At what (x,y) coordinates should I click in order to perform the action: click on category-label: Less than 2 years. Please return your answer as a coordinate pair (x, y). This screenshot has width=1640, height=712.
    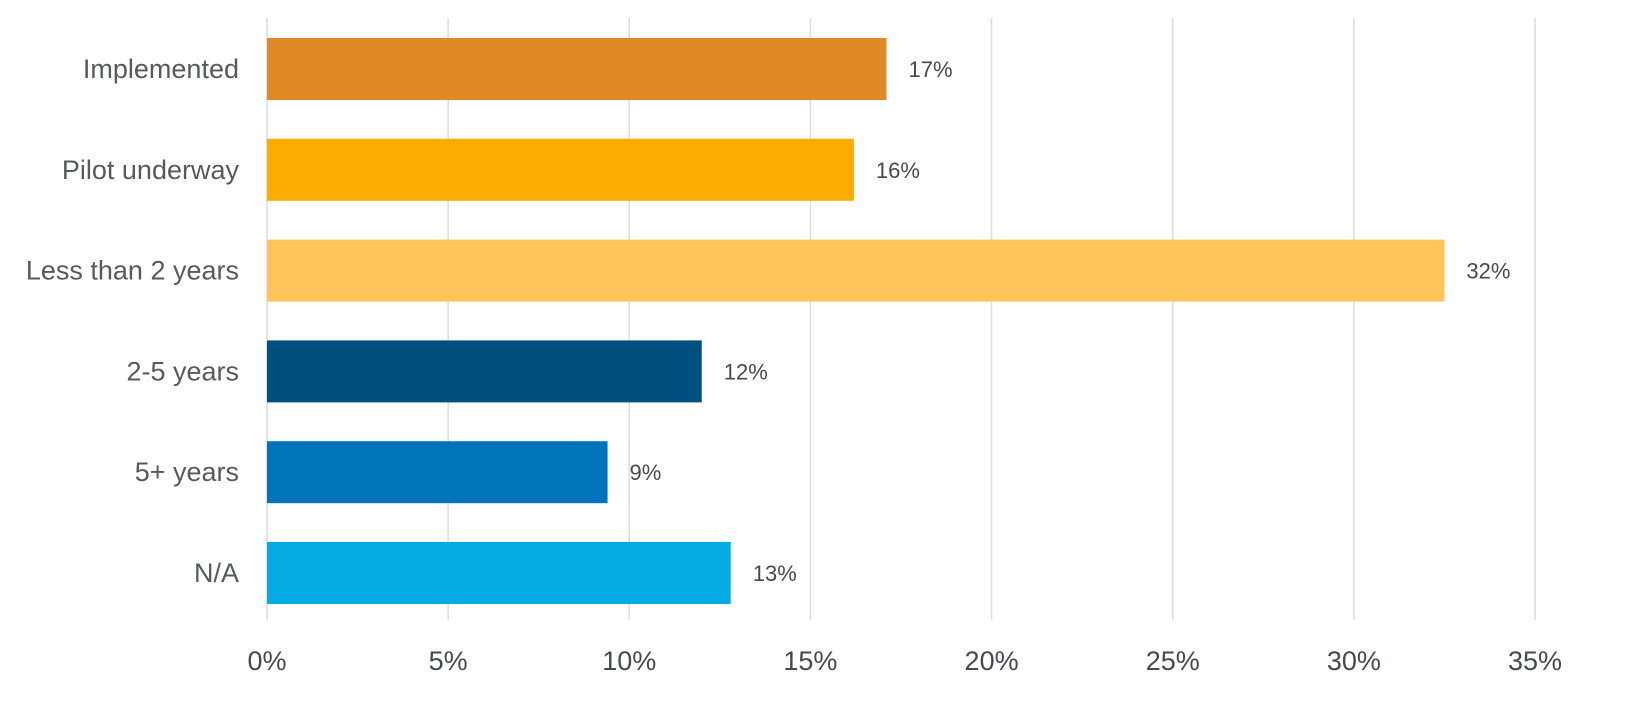
    Looking at the image, I should click on (132, 271).